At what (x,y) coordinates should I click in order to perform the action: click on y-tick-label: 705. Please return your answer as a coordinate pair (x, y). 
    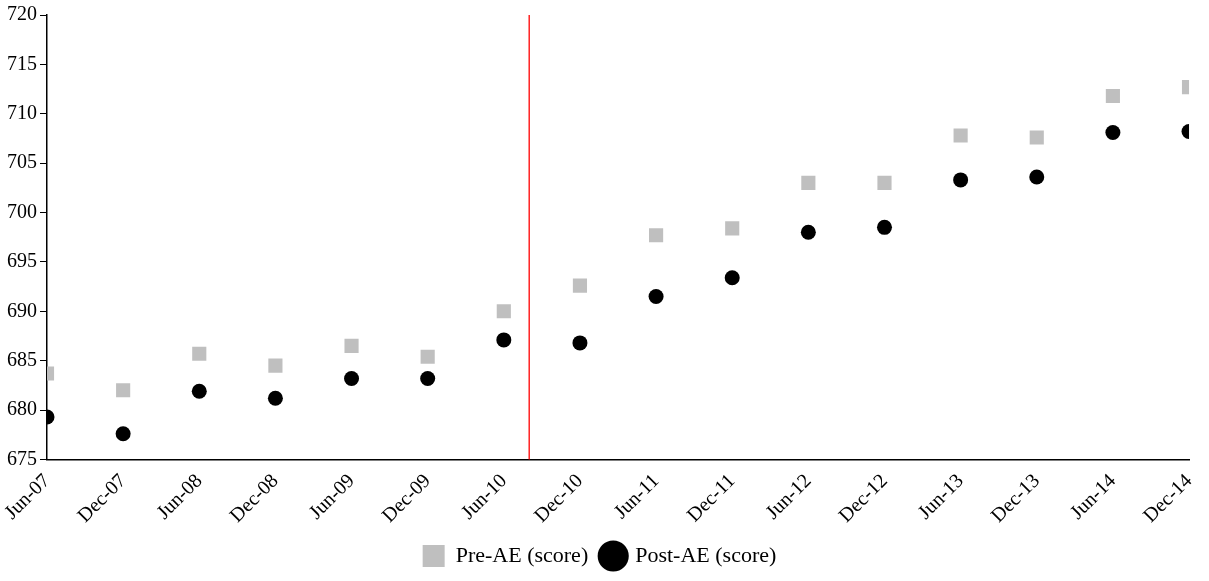
    Looking at the image, I should click on (22, 161).